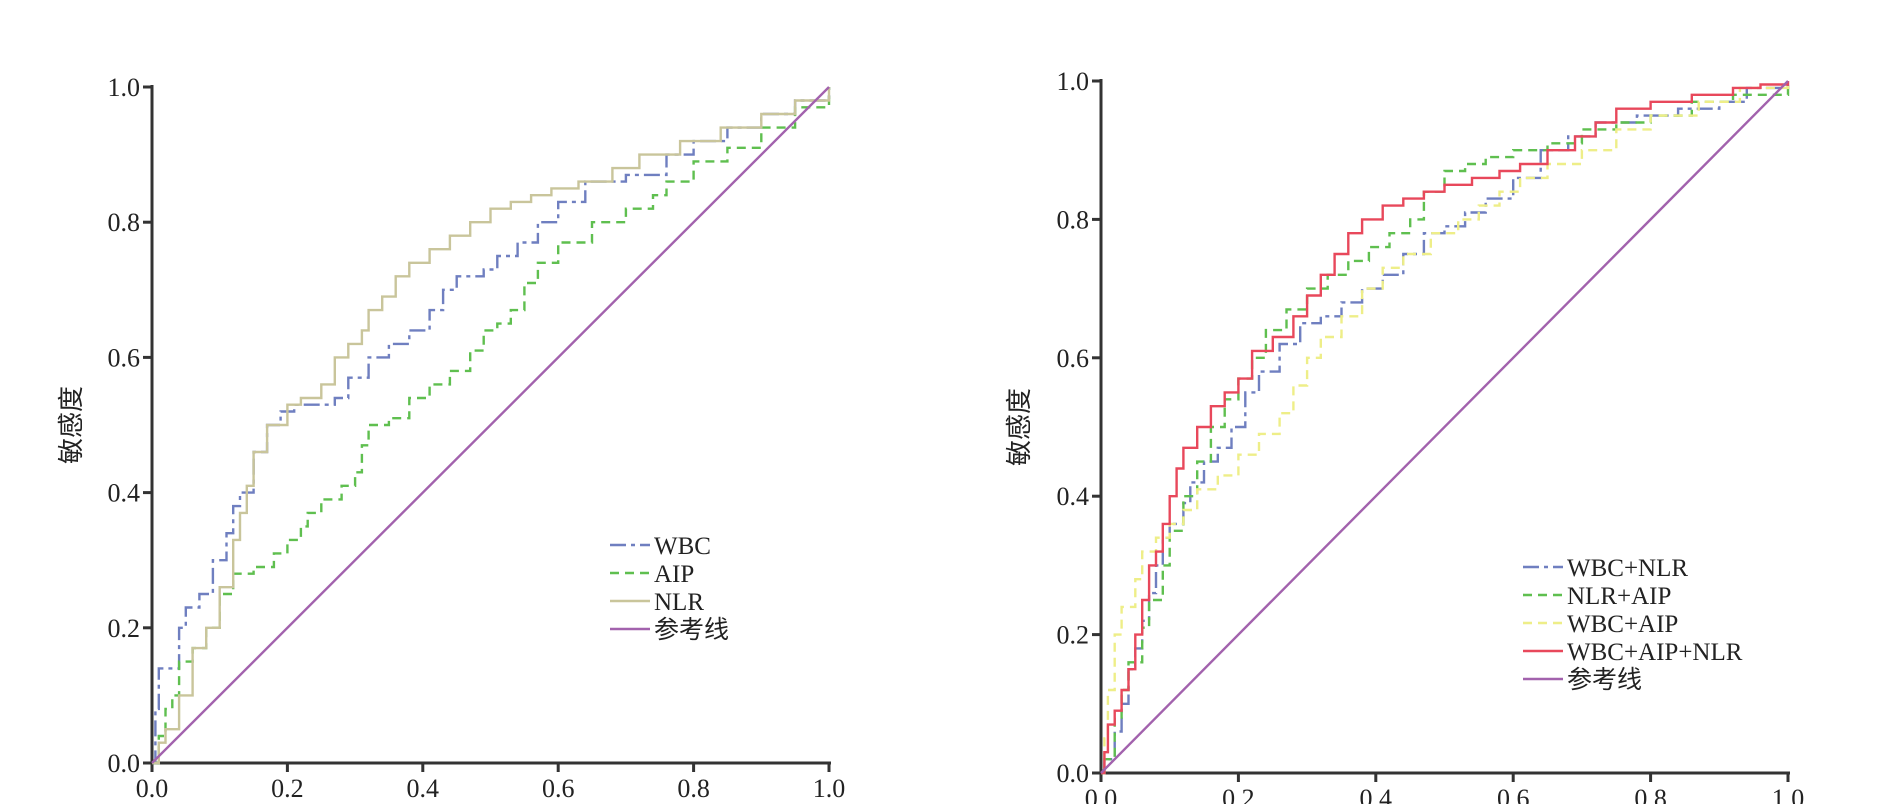 The image size is (1885, 804). What do you see at coordinates (679, 602) in the screenshot?
I see `legend-label: NLR` at bounding box center [679, 602].